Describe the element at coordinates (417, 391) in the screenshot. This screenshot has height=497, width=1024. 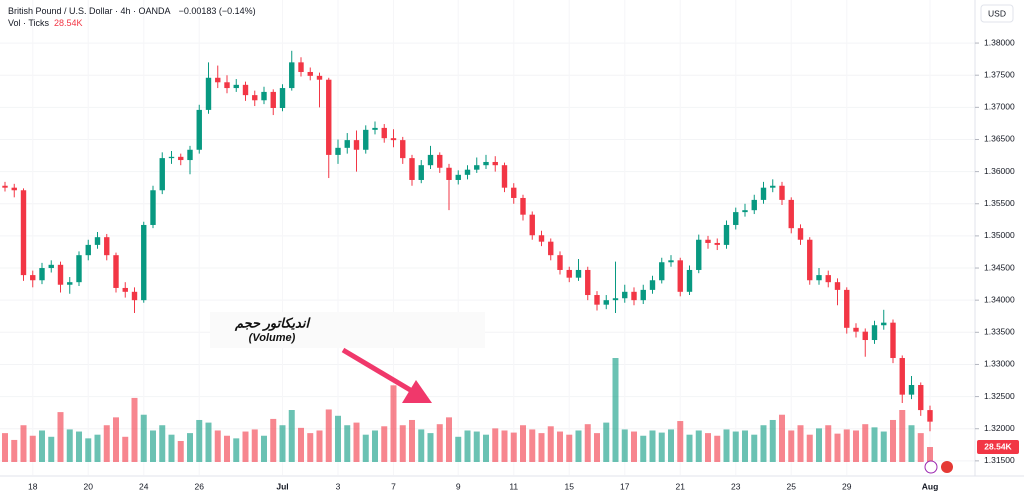
I see `arrow-head` at that location.